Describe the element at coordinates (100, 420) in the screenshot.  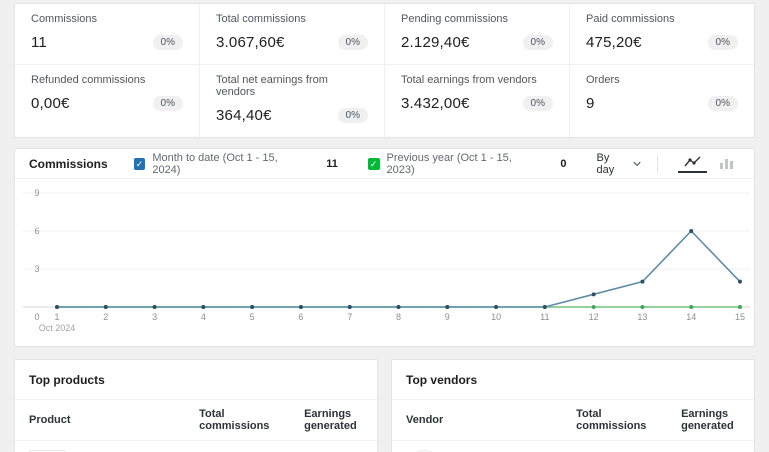
I see `column-header-product: Product` at that location.